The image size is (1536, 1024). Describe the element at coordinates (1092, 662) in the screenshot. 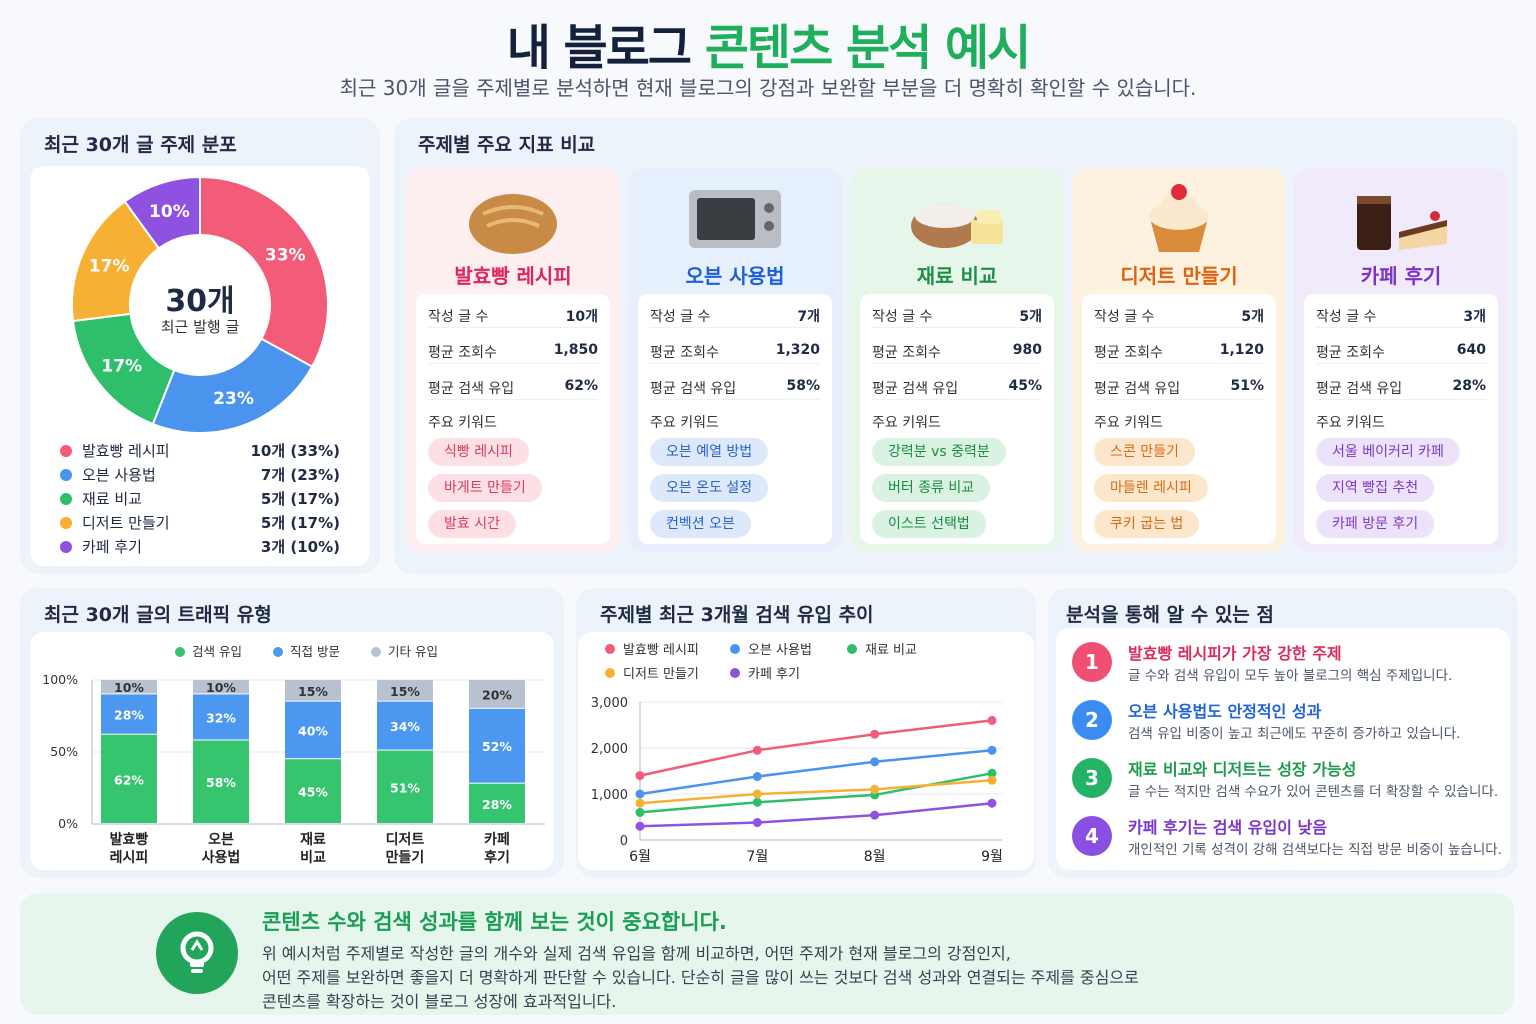

I see `insight-number: 1` at that location.